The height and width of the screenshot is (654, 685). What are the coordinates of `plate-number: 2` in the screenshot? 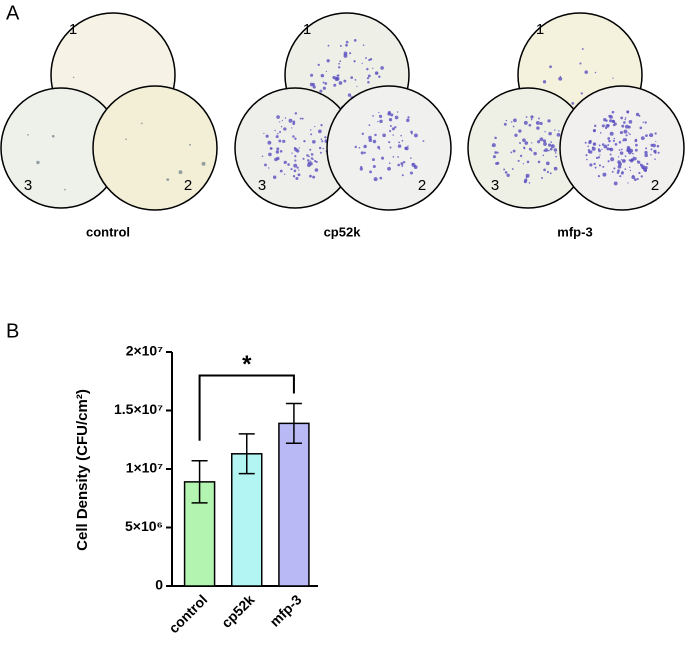 It's located at (188, 185).